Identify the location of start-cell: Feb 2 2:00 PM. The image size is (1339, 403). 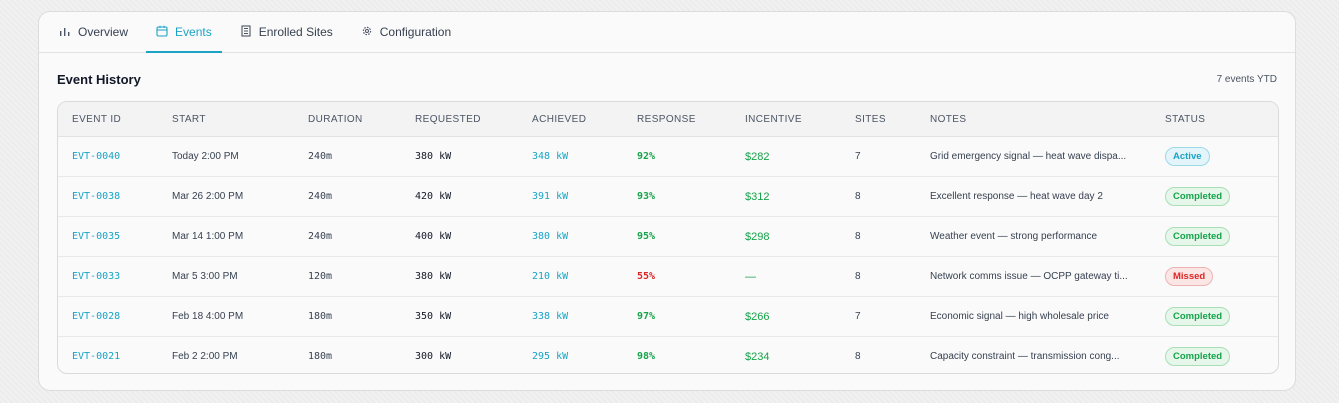
(205, 356).